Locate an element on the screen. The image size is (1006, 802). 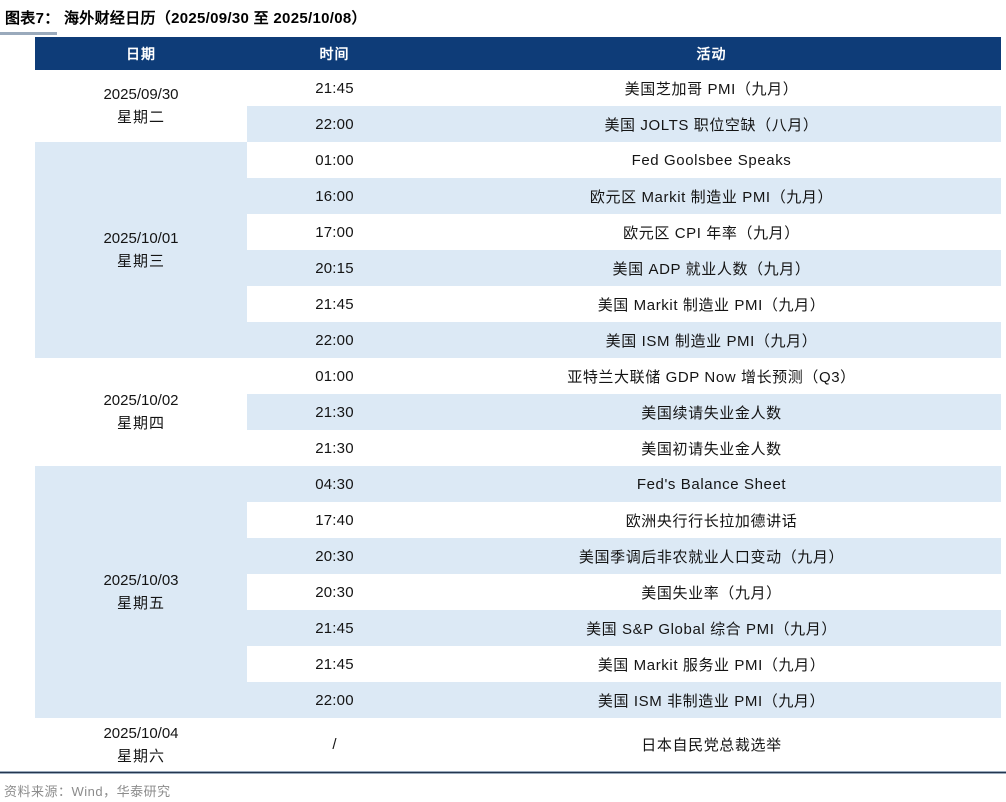
table-row: 21:45 美国 Markit 制造业 PMI（九月） is located at coordinates (518, 304).